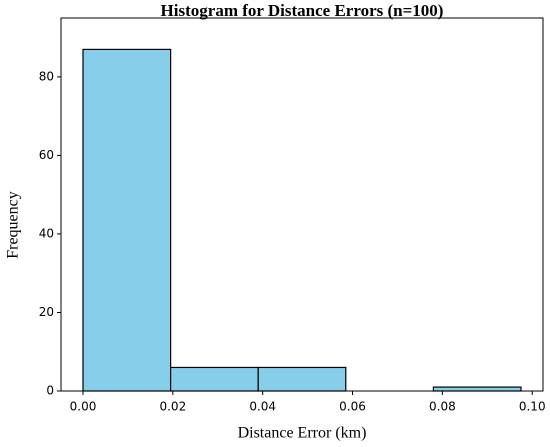  Describe the element at coordinates (46, 76) in the screenshot. I see `y-tick-label: 80` at that location.